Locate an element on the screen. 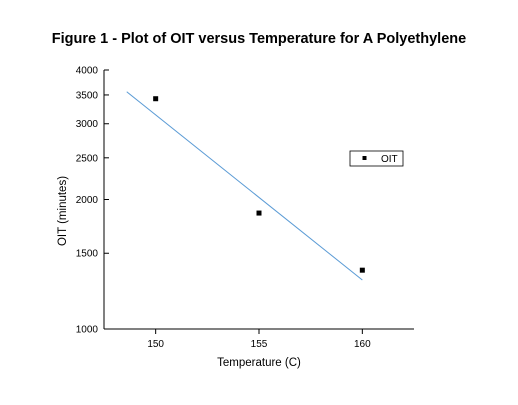 This screenshot has width=518, height=405. x-axis-title: Temperature (C) is located at coordinates (259, 363).